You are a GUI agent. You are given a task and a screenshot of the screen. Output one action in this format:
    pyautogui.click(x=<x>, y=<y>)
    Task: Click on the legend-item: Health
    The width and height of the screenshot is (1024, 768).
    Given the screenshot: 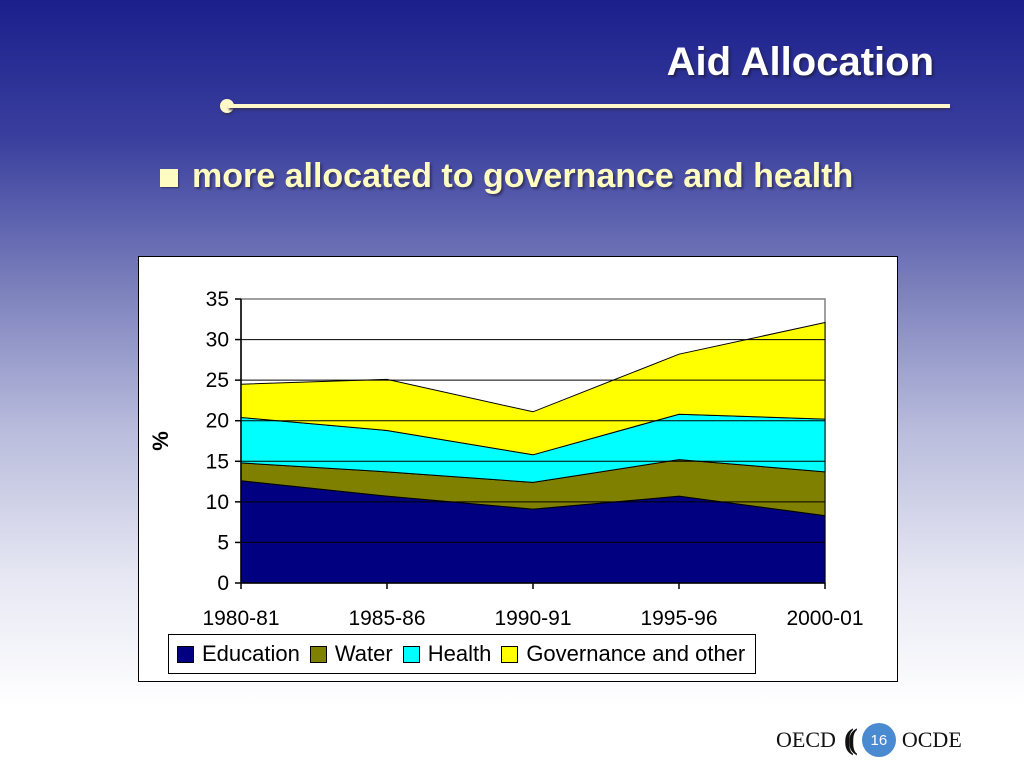 What is the action you would take?
    pyautogui.click(x=447, y=654)
    